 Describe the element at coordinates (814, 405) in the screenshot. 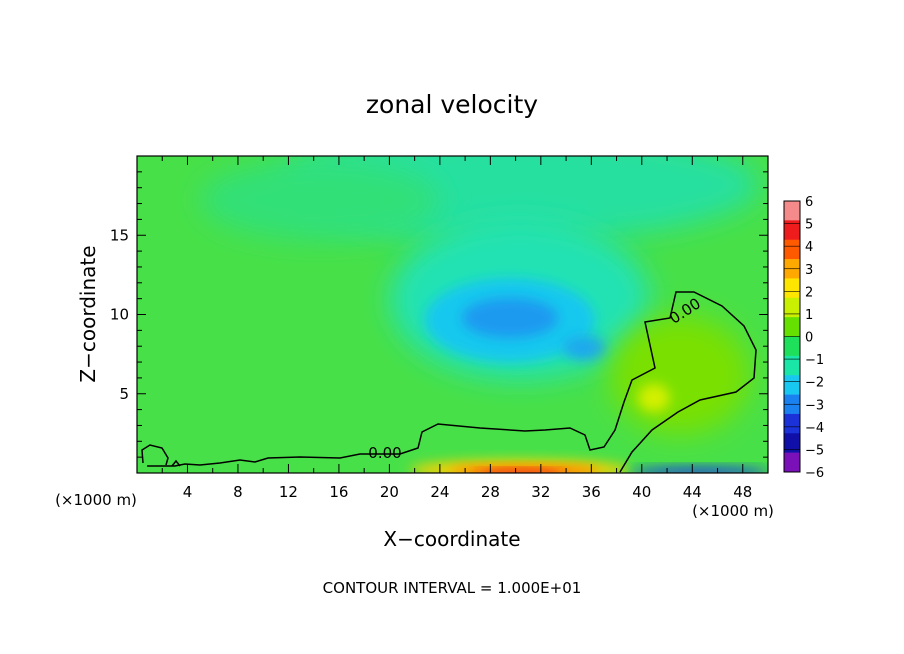

I see `colorbar-label: −3` at that location.